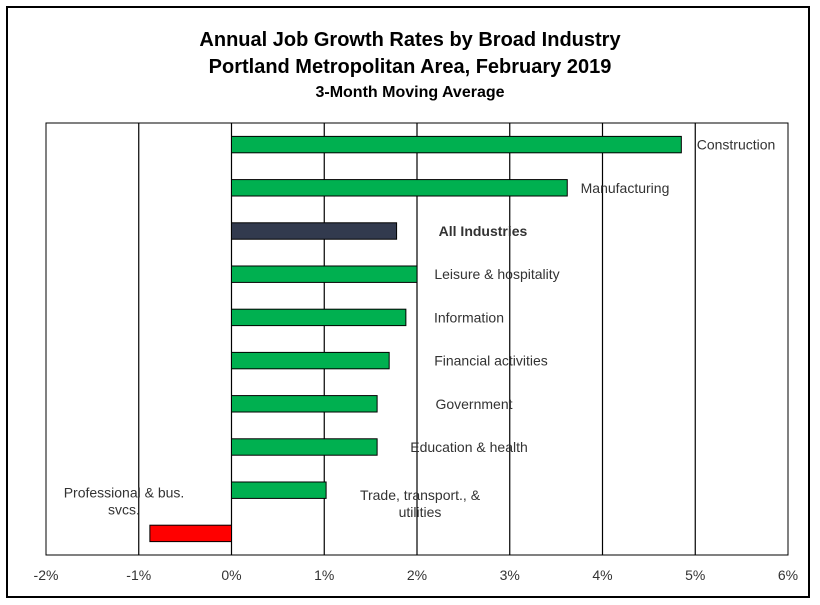  What do you see at coordinates (483, 231) in the screenshot?
I see `category-label: All Industries` at bounding box center [483, 231].